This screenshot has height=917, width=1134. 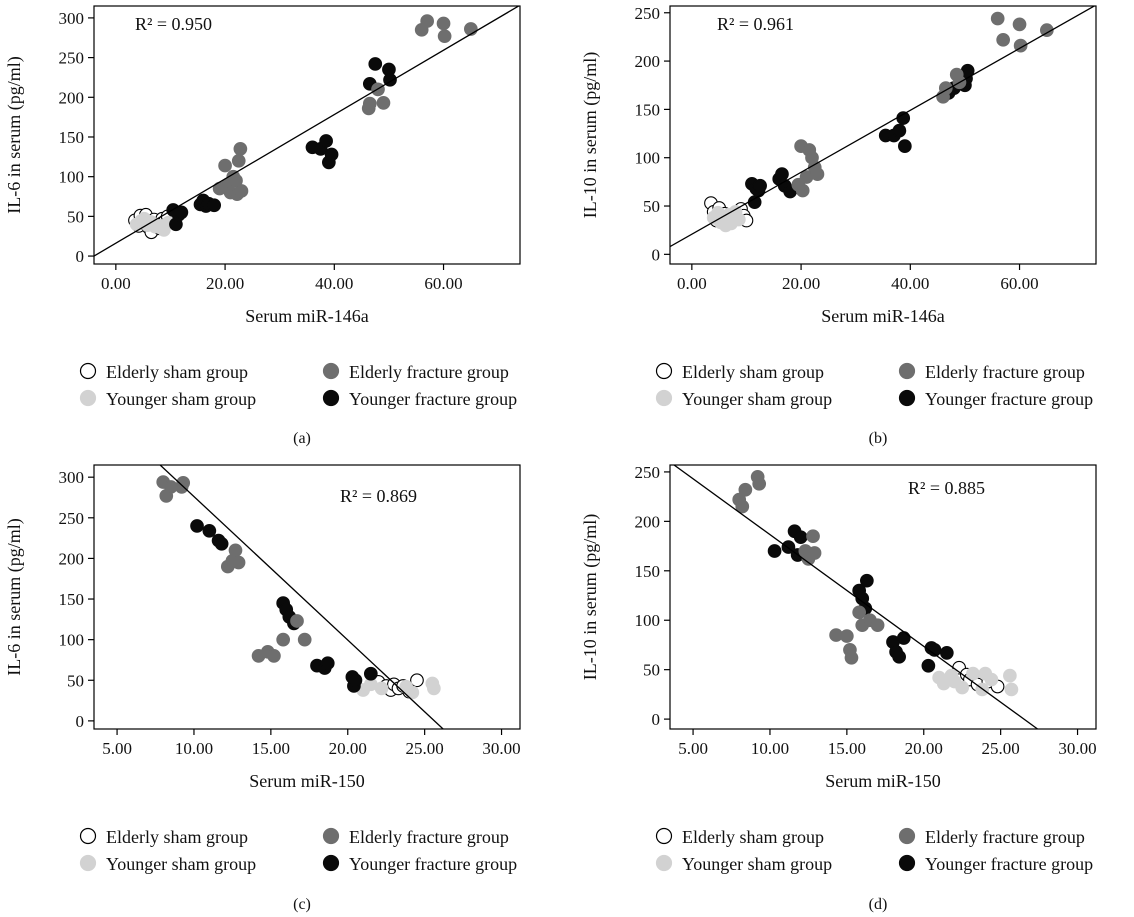 I want to click on panel-label: (d), so click(x=878, y=904).